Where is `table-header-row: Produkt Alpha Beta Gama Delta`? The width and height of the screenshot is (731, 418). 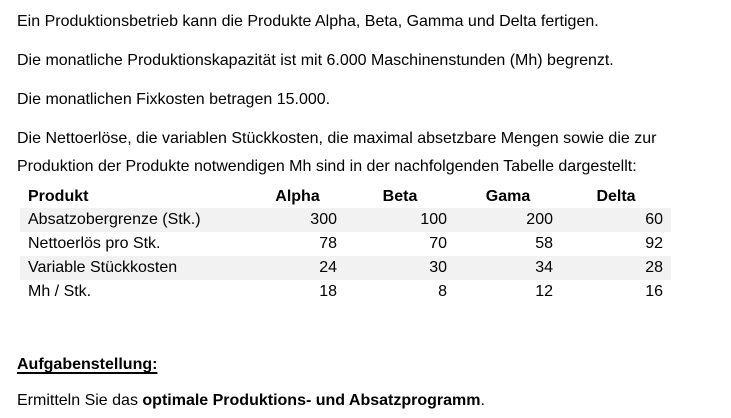 table-header-row: Produkt Alpha Beta Gama Delta is located at coordinates (345, 196).